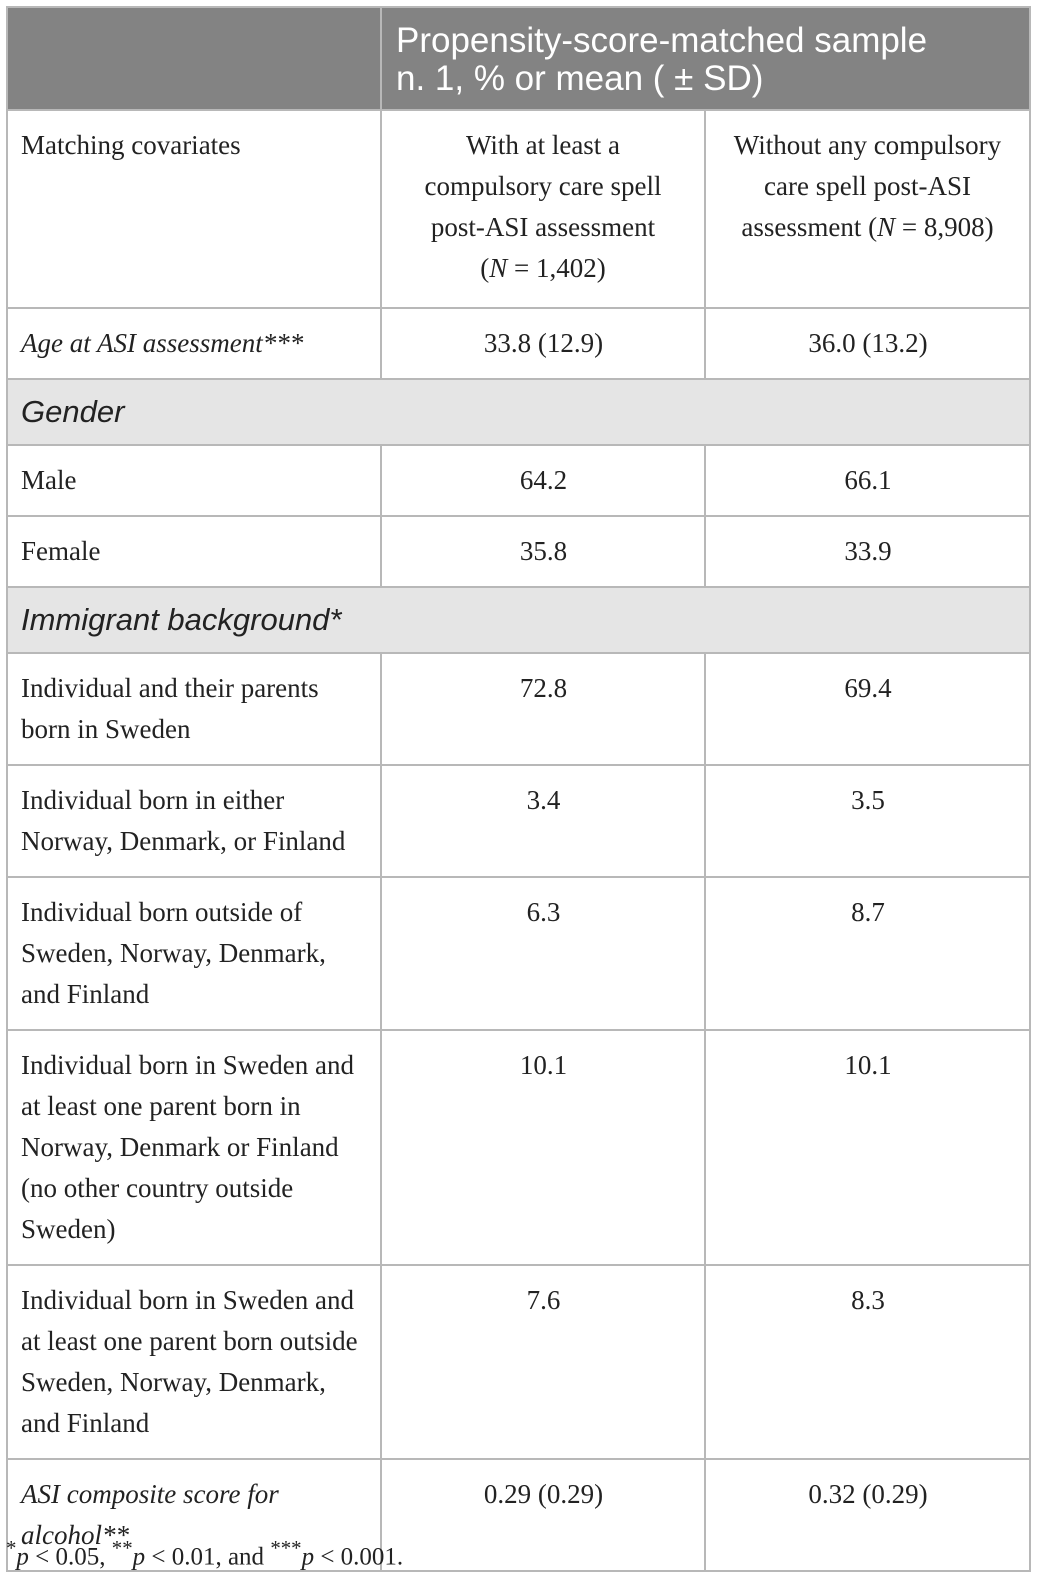 The height and width of the screenshot is (1575, 1040). Describe the element at coordinates (867, 821) in the screenshot. I see `value-without-care: 3.5` at that location.